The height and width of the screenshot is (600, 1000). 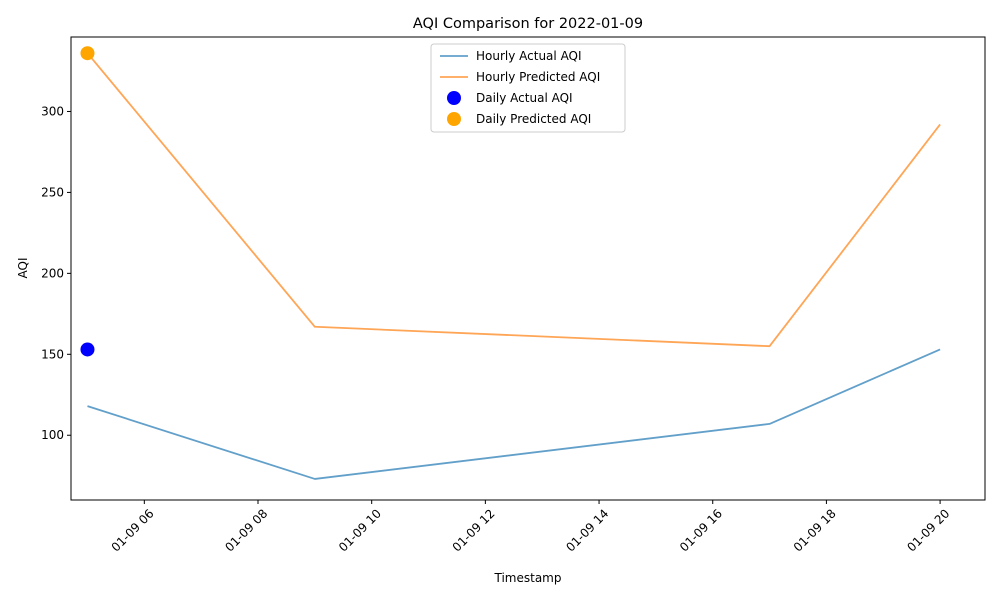 I want to click on legend-box, so click(x=528, y=88).